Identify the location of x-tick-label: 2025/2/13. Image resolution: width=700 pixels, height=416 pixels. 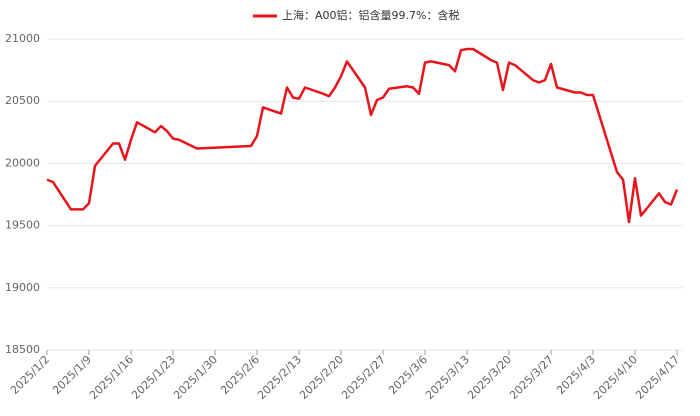
(279, 377).